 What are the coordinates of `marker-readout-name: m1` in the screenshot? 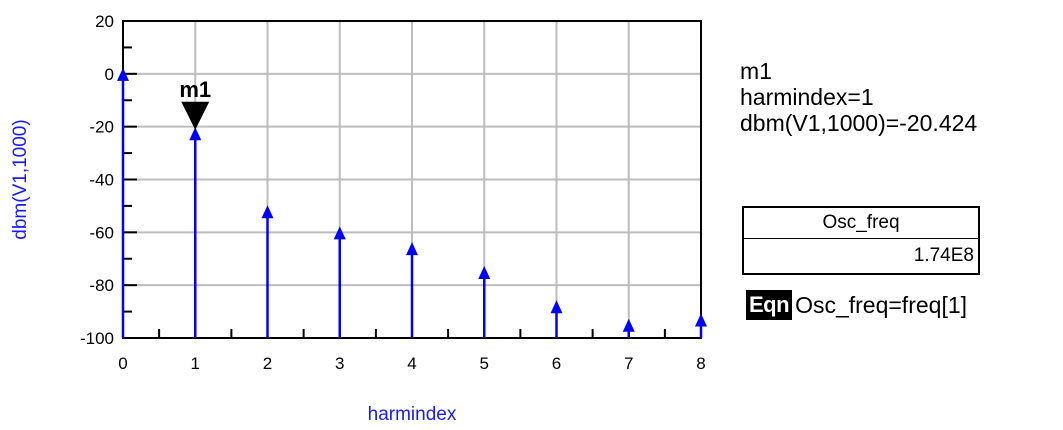 It's located at (756, 71).